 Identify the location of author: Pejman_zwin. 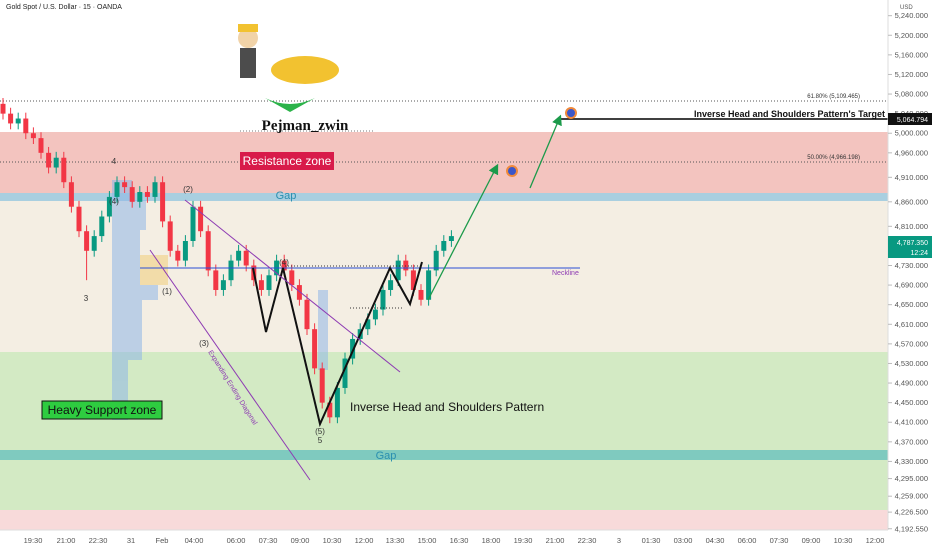
(305, 126).